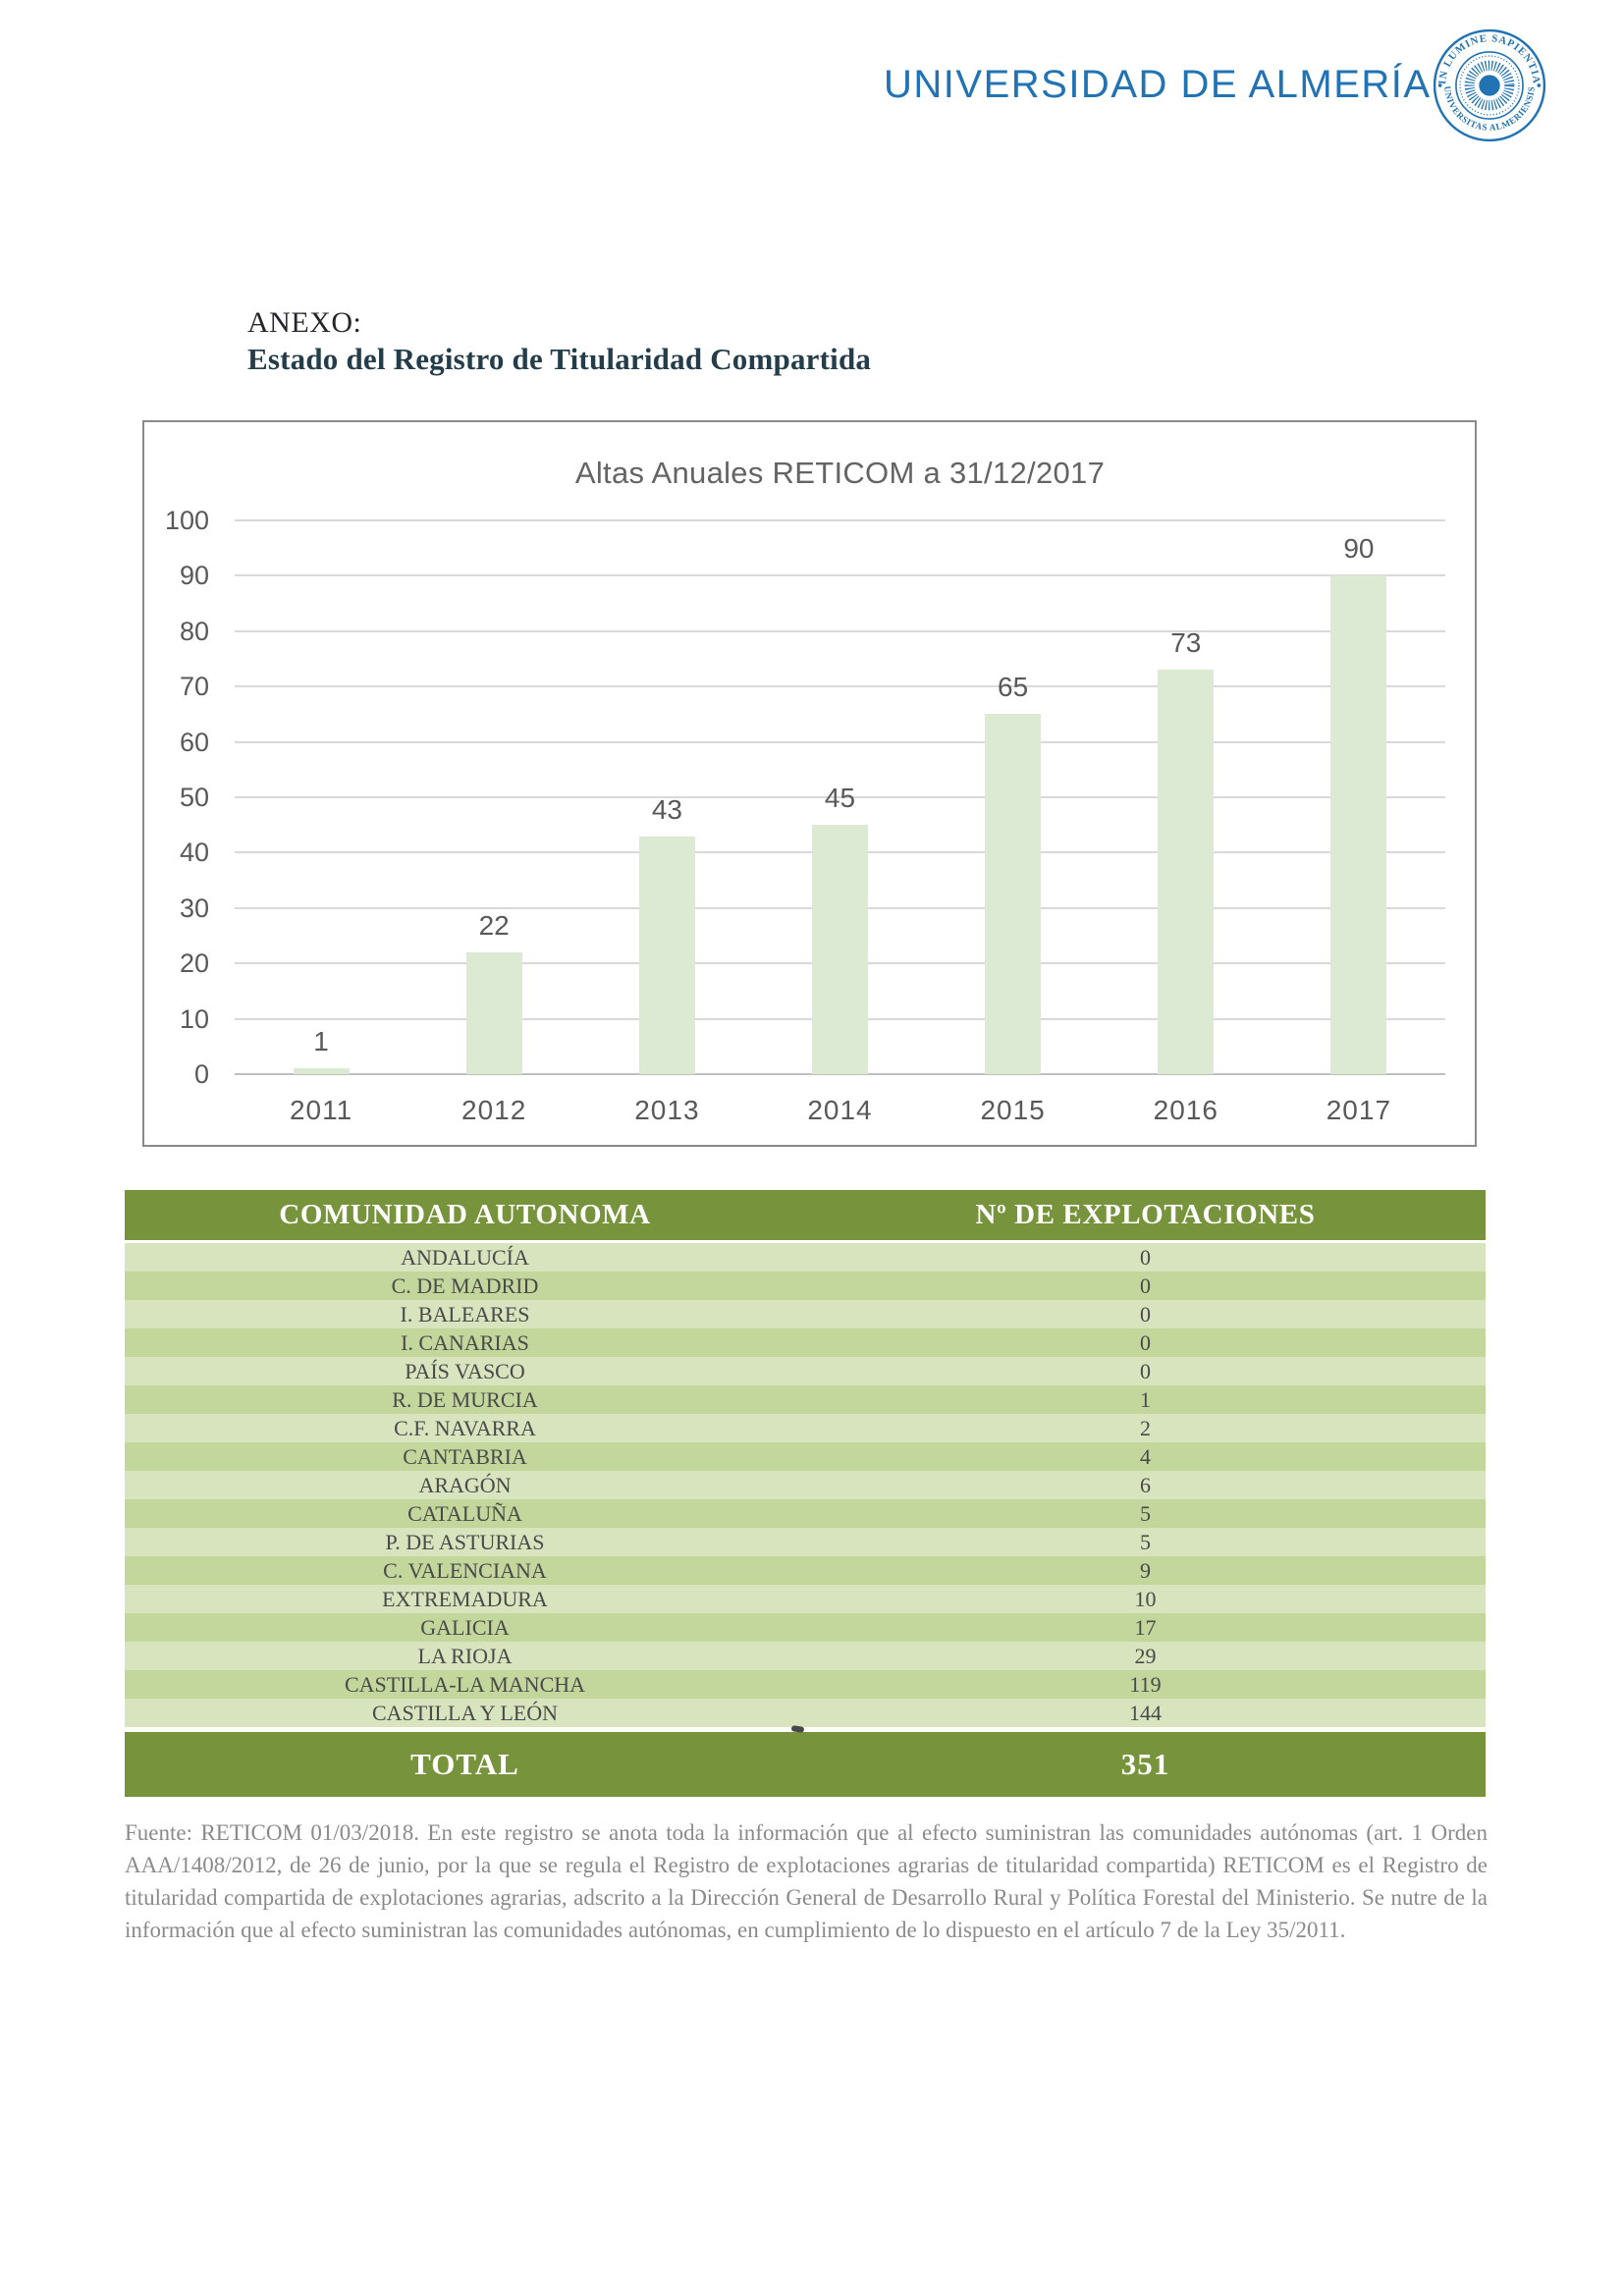  Describe the element at coordinates (1186, 643) in the screenshot. I see `bar-value-label: 73` at that location.